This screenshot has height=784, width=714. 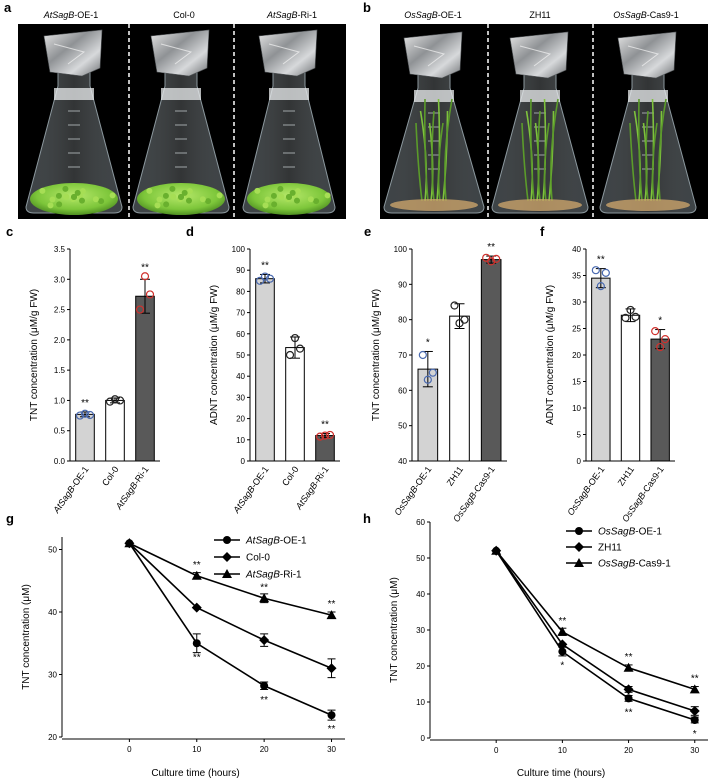 I want to click on y-tick-label: 20, so click(x=52, y=737).